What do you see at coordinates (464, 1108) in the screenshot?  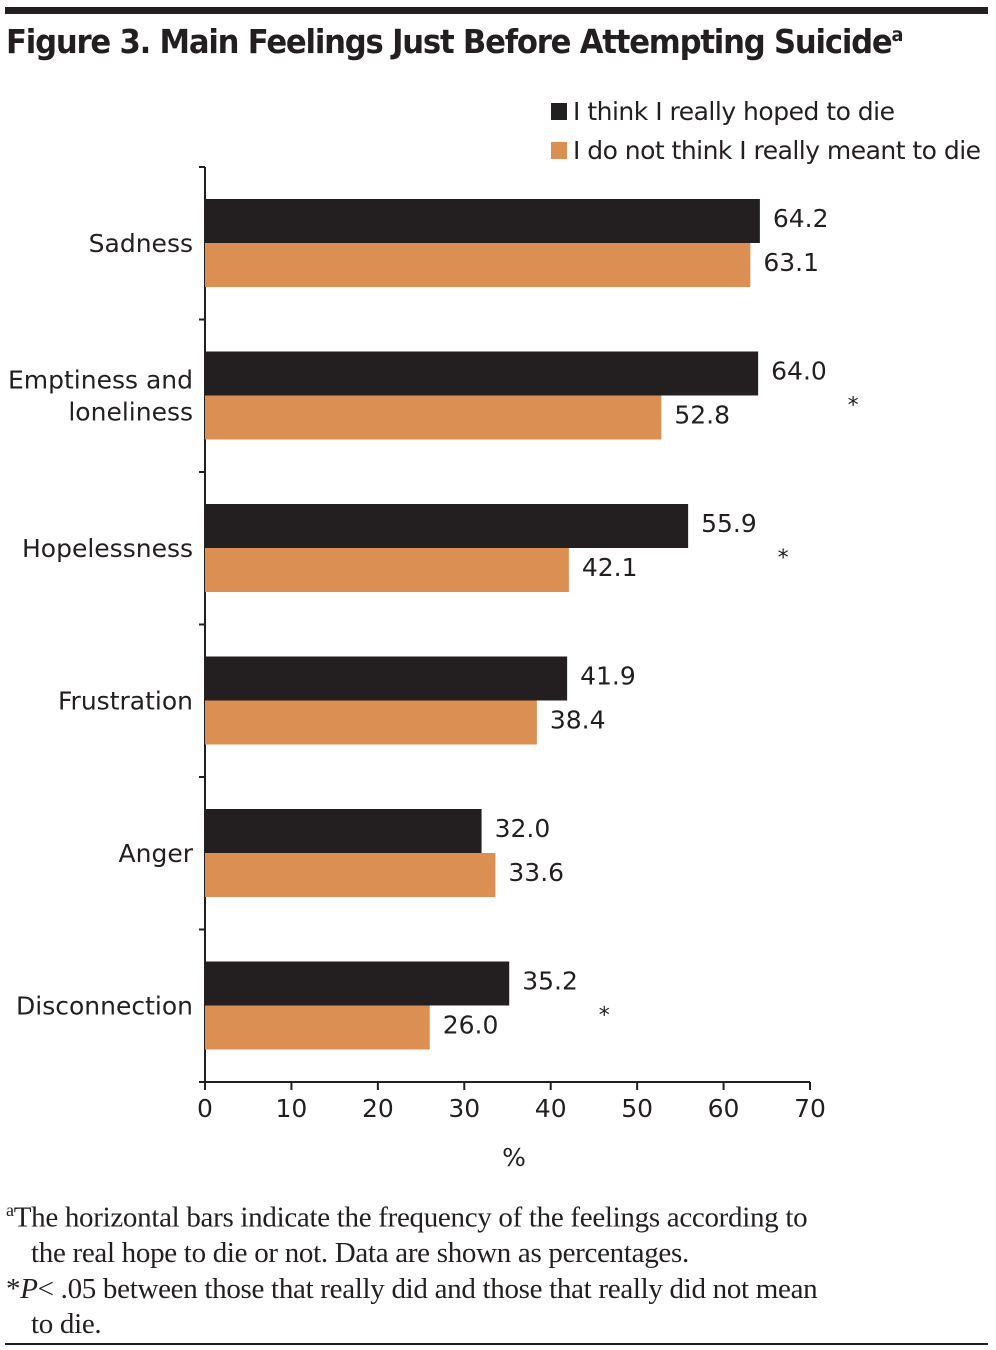 I see `x-tick-label: 30` at bounding box center [464, 1108].